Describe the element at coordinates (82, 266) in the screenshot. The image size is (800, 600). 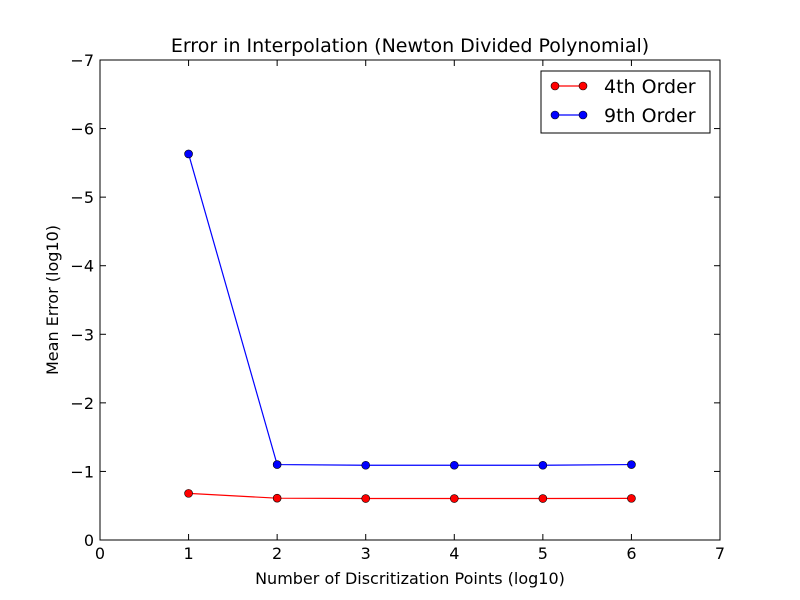
I see `y-tick-label: −4` at that location.